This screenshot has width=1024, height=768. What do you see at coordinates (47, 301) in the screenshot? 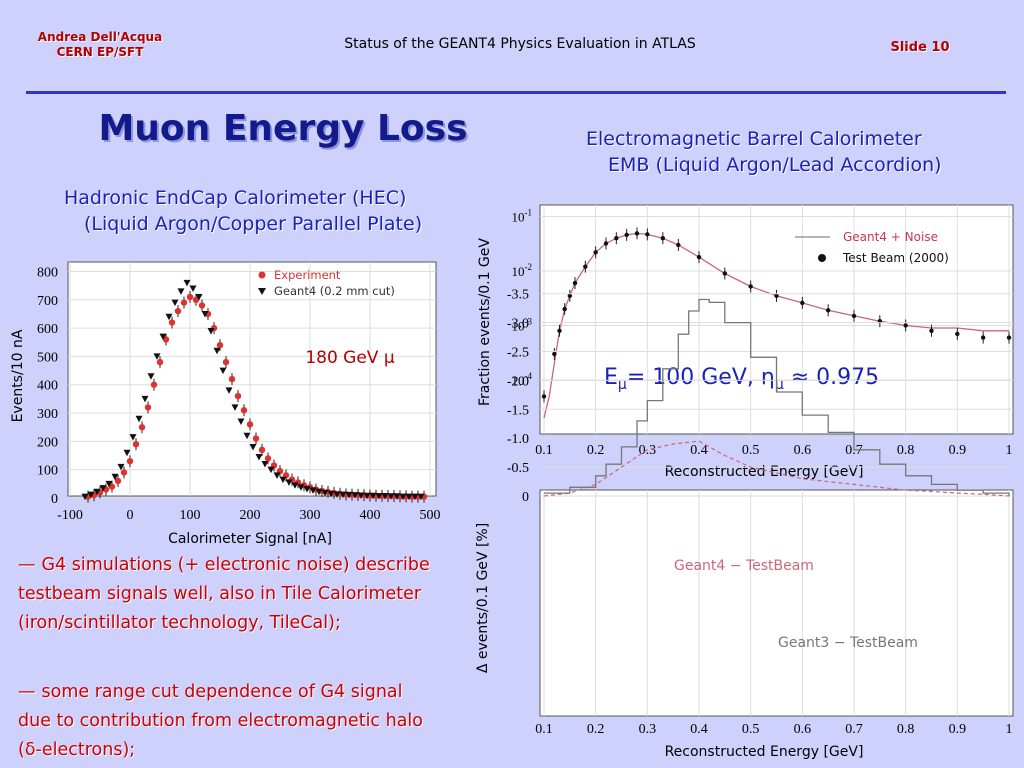
I see `y-tick-label: 700` at bounding box center [47, 301].